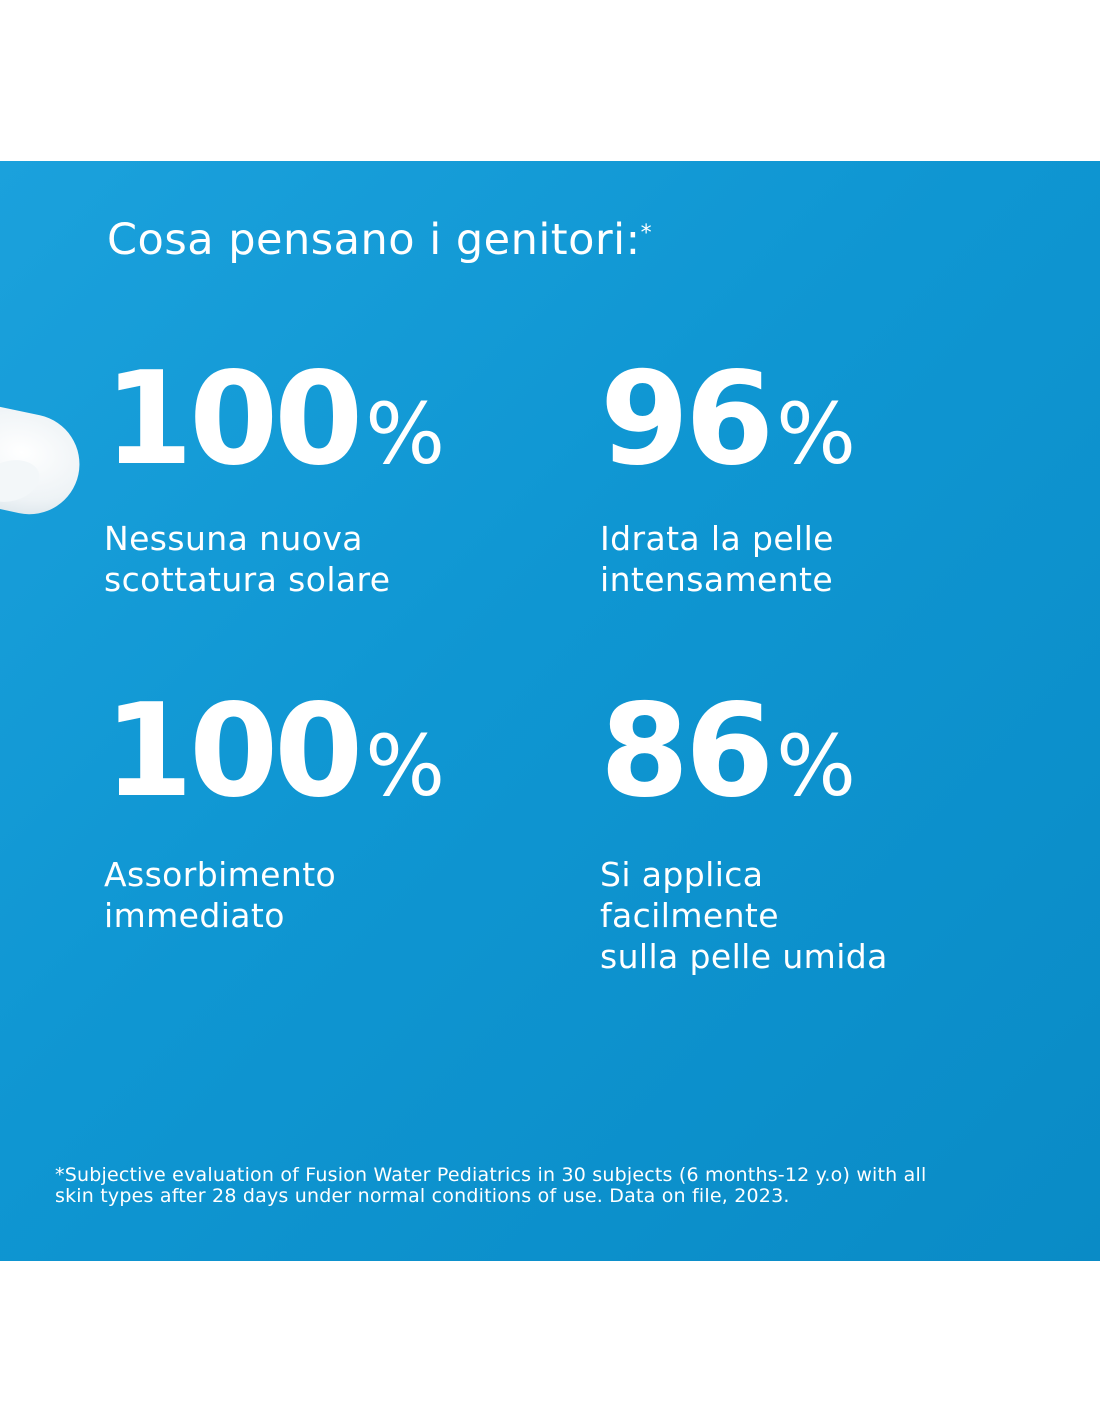 This screenshot has height=1422, width=1100. I want to click on stat-label-line: Idrata la pelle, so click(717, 538).